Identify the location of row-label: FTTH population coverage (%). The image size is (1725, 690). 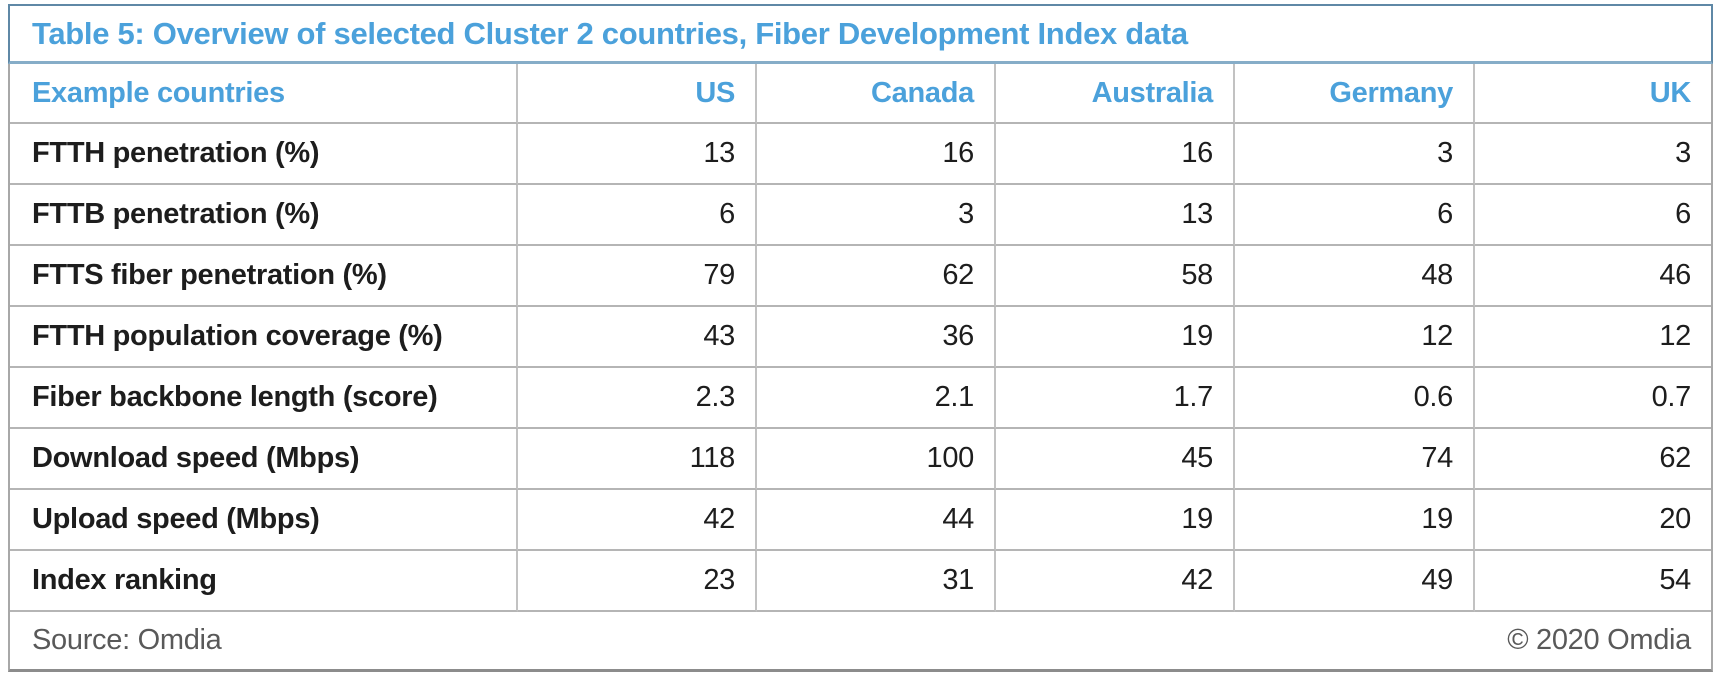
(264, 337).